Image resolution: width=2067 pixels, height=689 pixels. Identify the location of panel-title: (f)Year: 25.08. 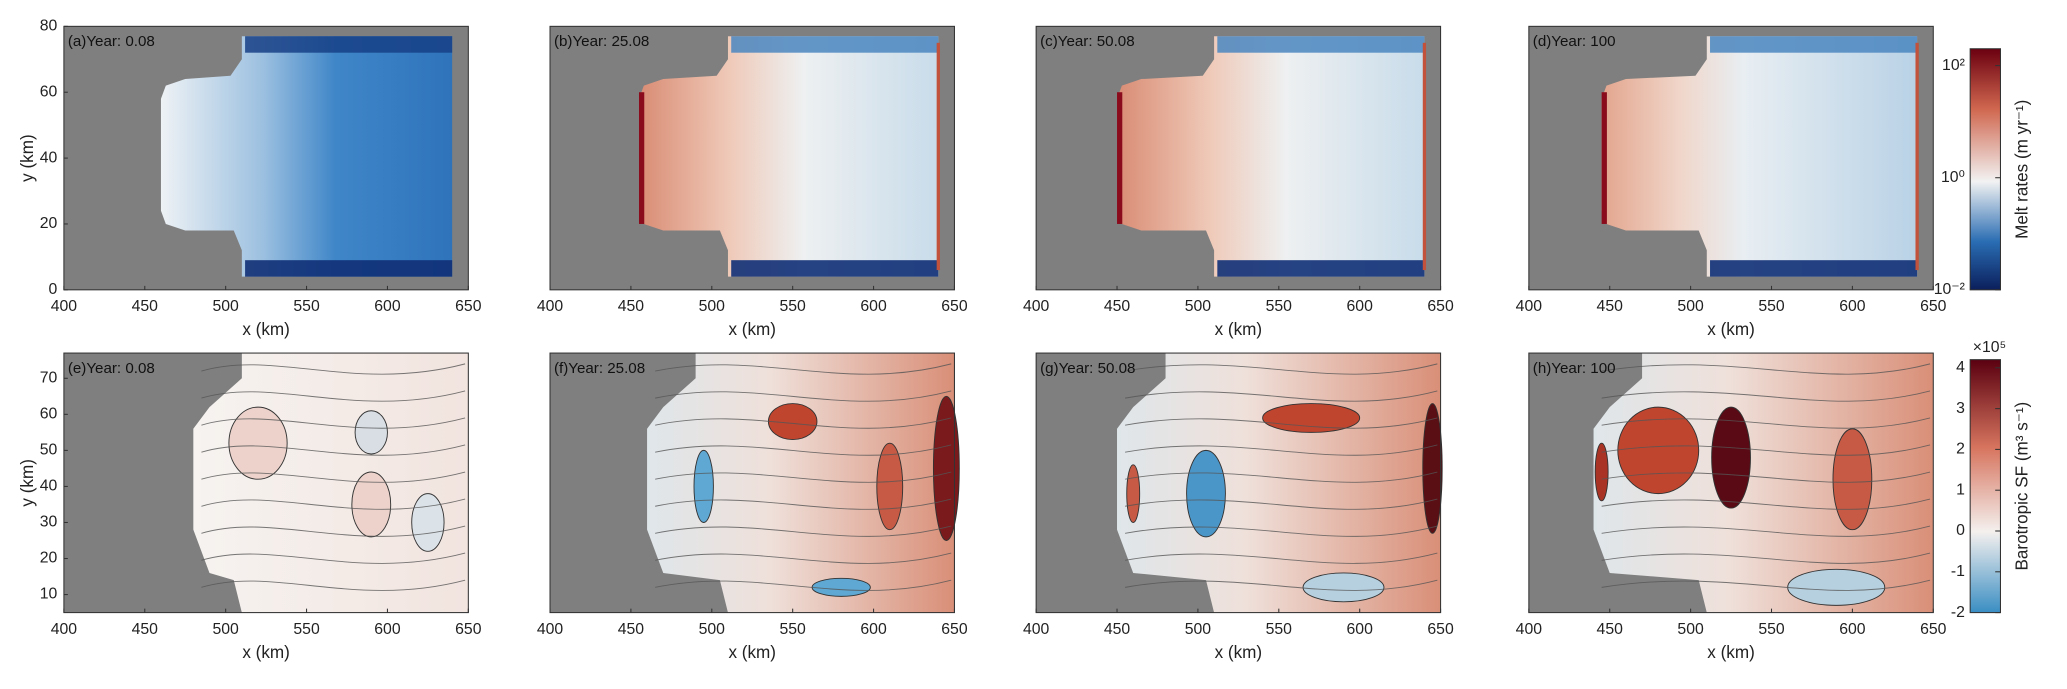
(599, 368).